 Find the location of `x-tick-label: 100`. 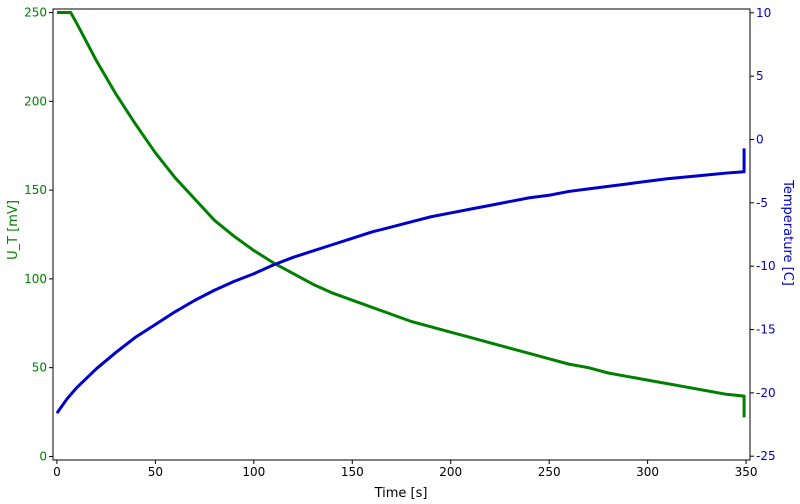

x-tick-label: 100 is located at coordinates (253, 472).